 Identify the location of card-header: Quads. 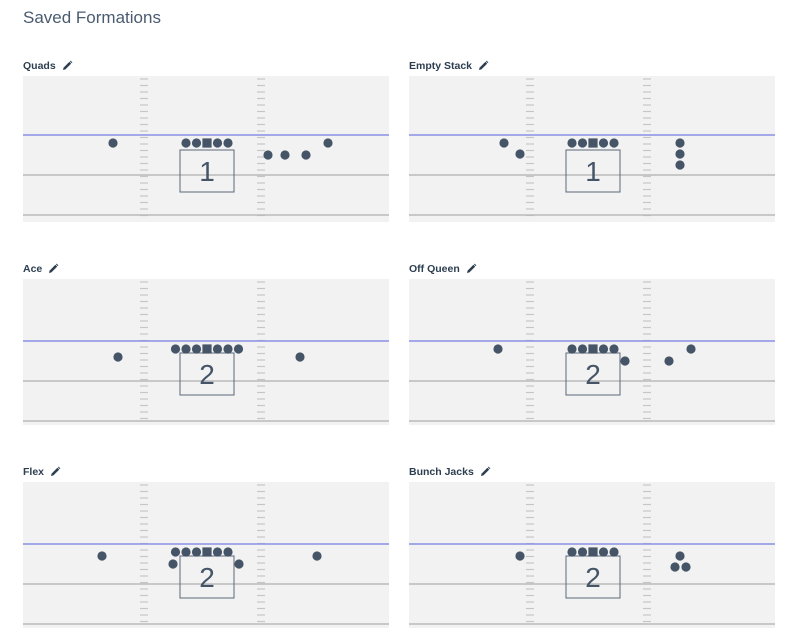
(48, 66).